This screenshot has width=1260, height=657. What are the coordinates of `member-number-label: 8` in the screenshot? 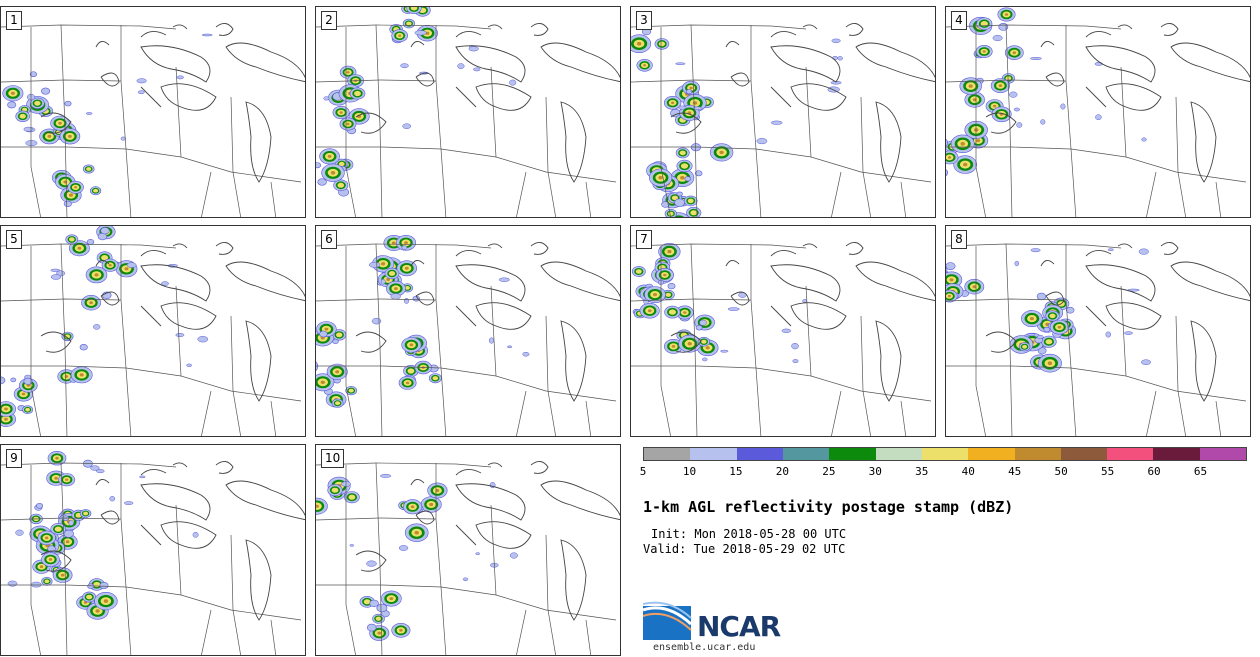 It's located at (959, 239).